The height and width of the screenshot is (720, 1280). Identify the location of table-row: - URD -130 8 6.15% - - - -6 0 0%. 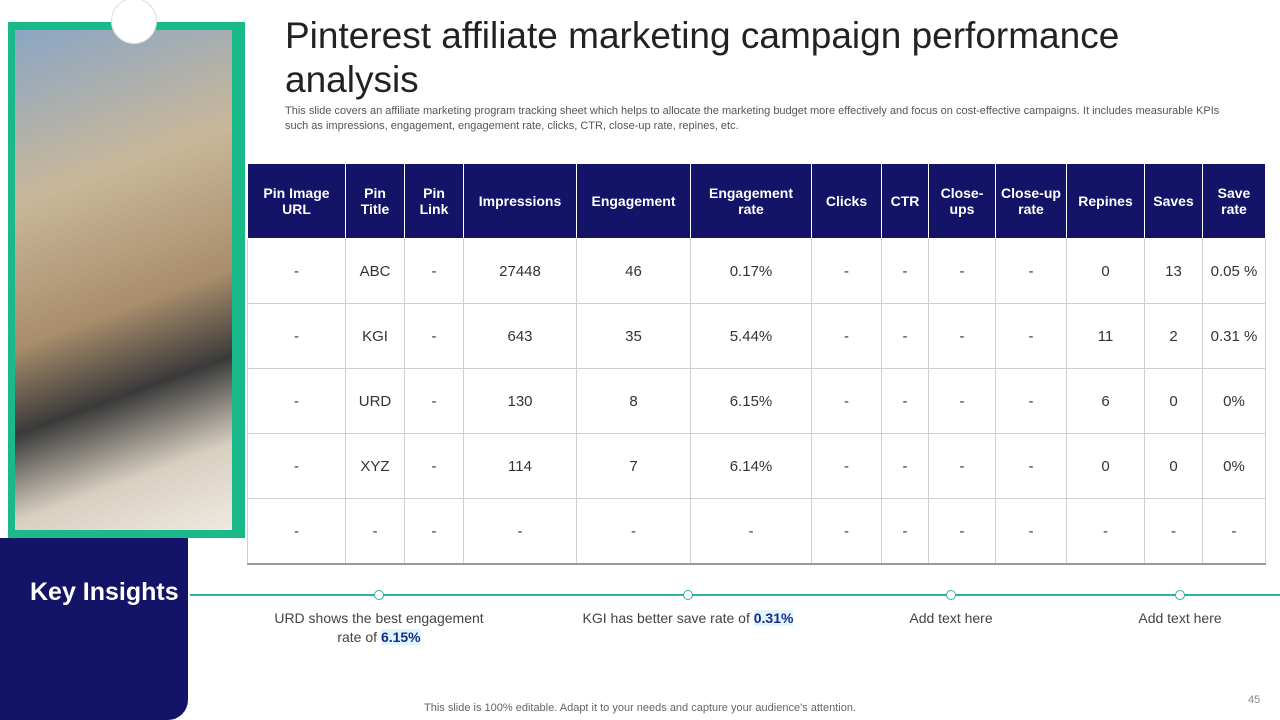
(756, 401).